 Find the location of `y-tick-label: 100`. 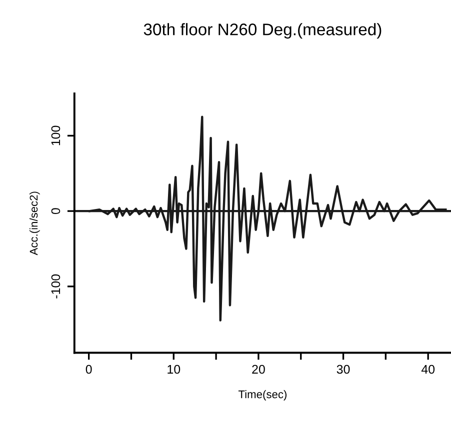

y-tick-label: 100 is located at coordinates (55, 136).